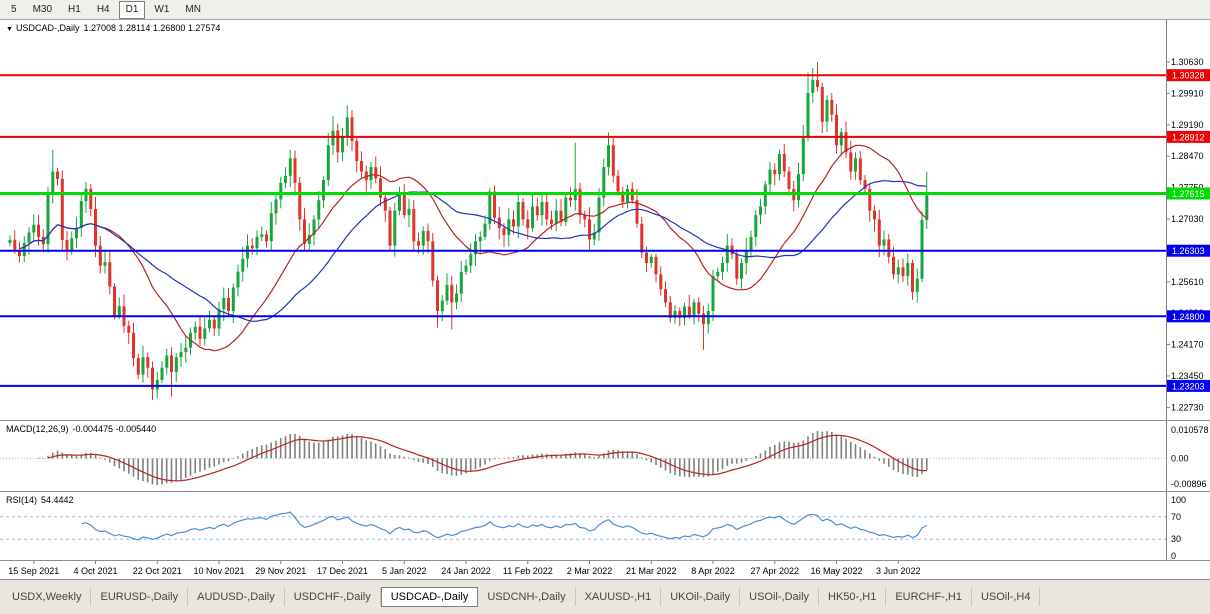  I want to click on macd-signal-line, so click(487, 458).